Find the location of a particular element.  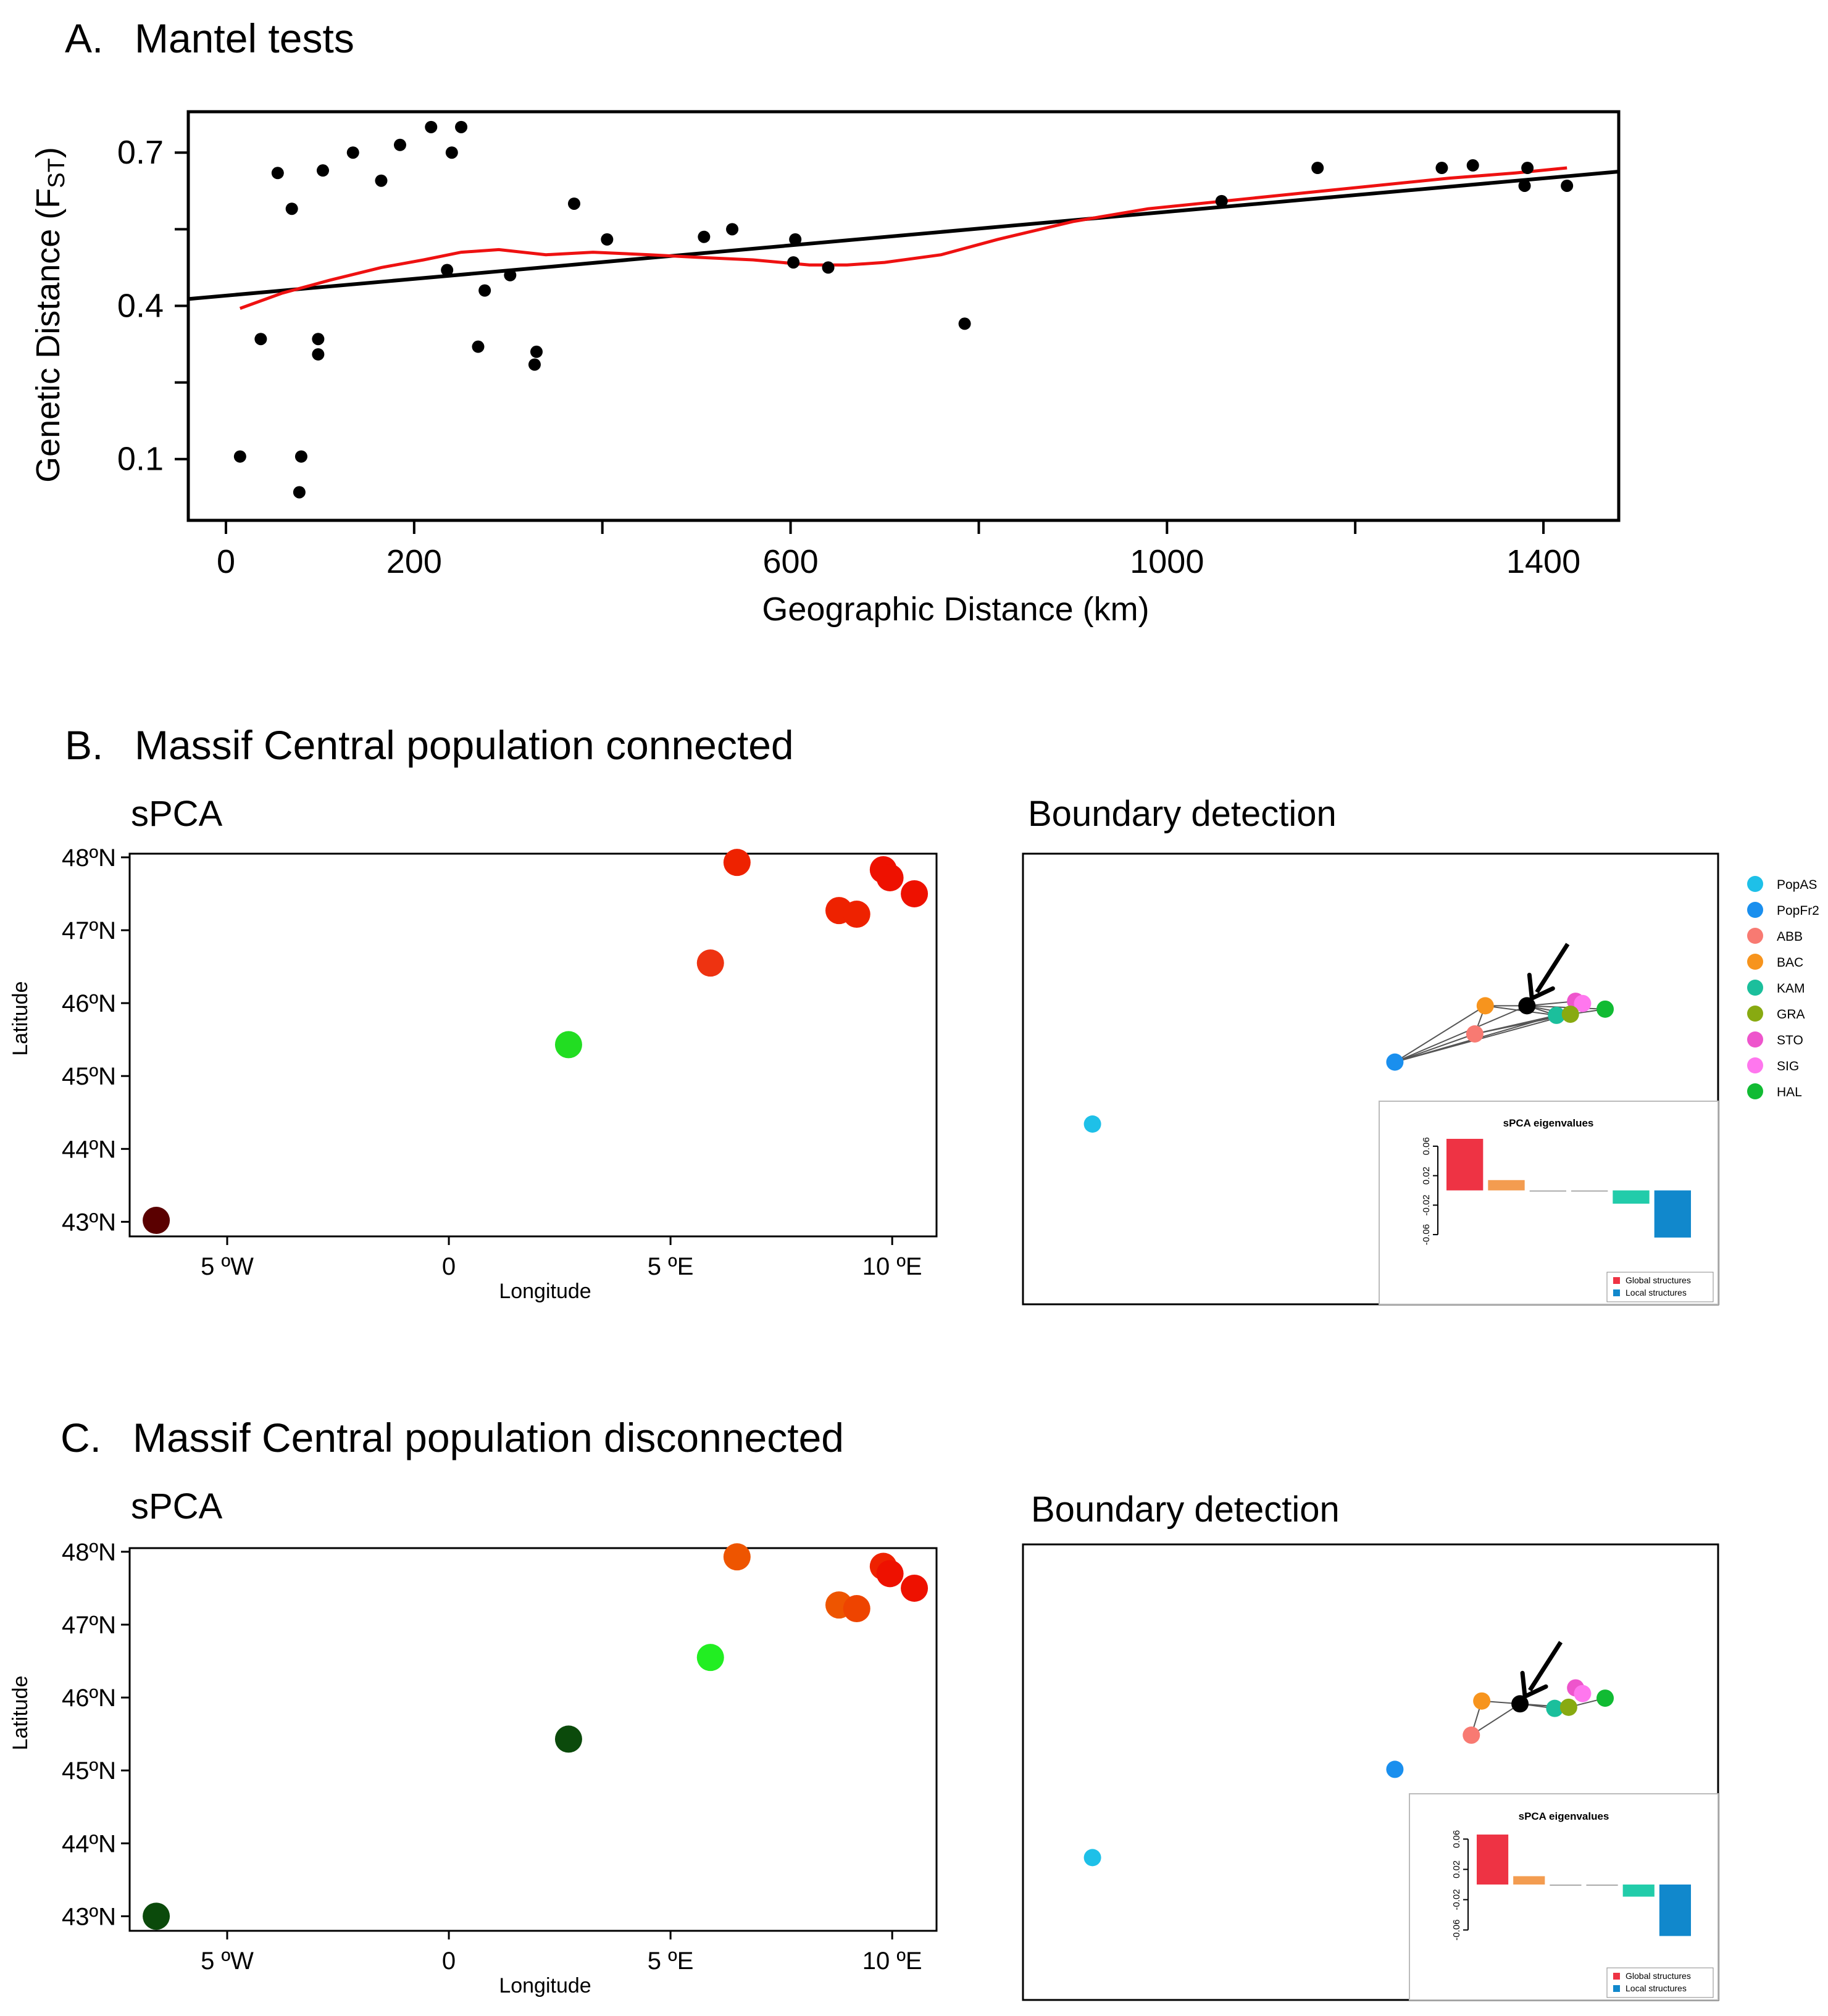

regression-line is located at coordinates (903, 235).